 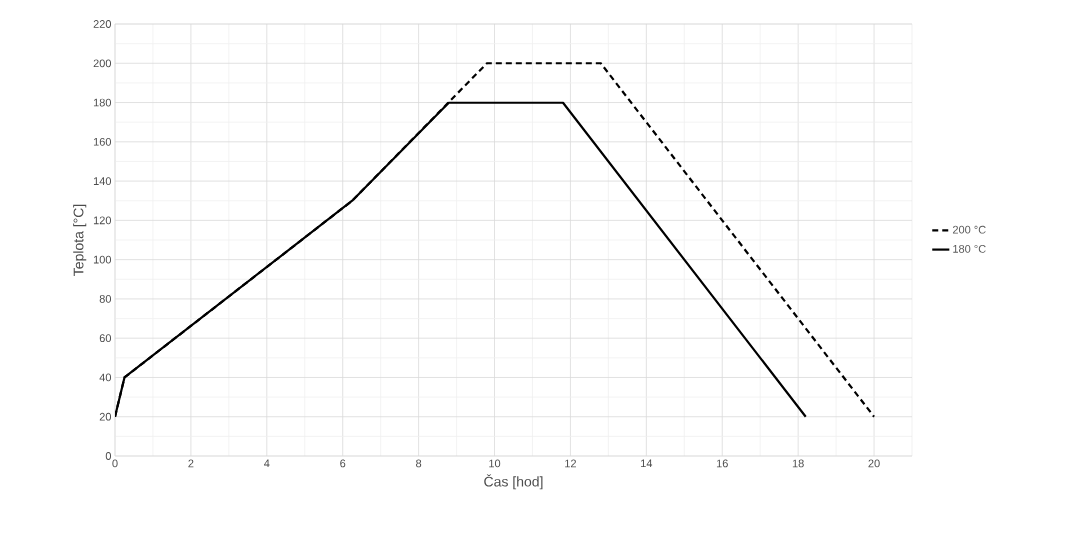 What do you see at coordinates (969, 249) in the screenshot?
I see `legend-label: 180 °C` at bounding box center [969, 249].